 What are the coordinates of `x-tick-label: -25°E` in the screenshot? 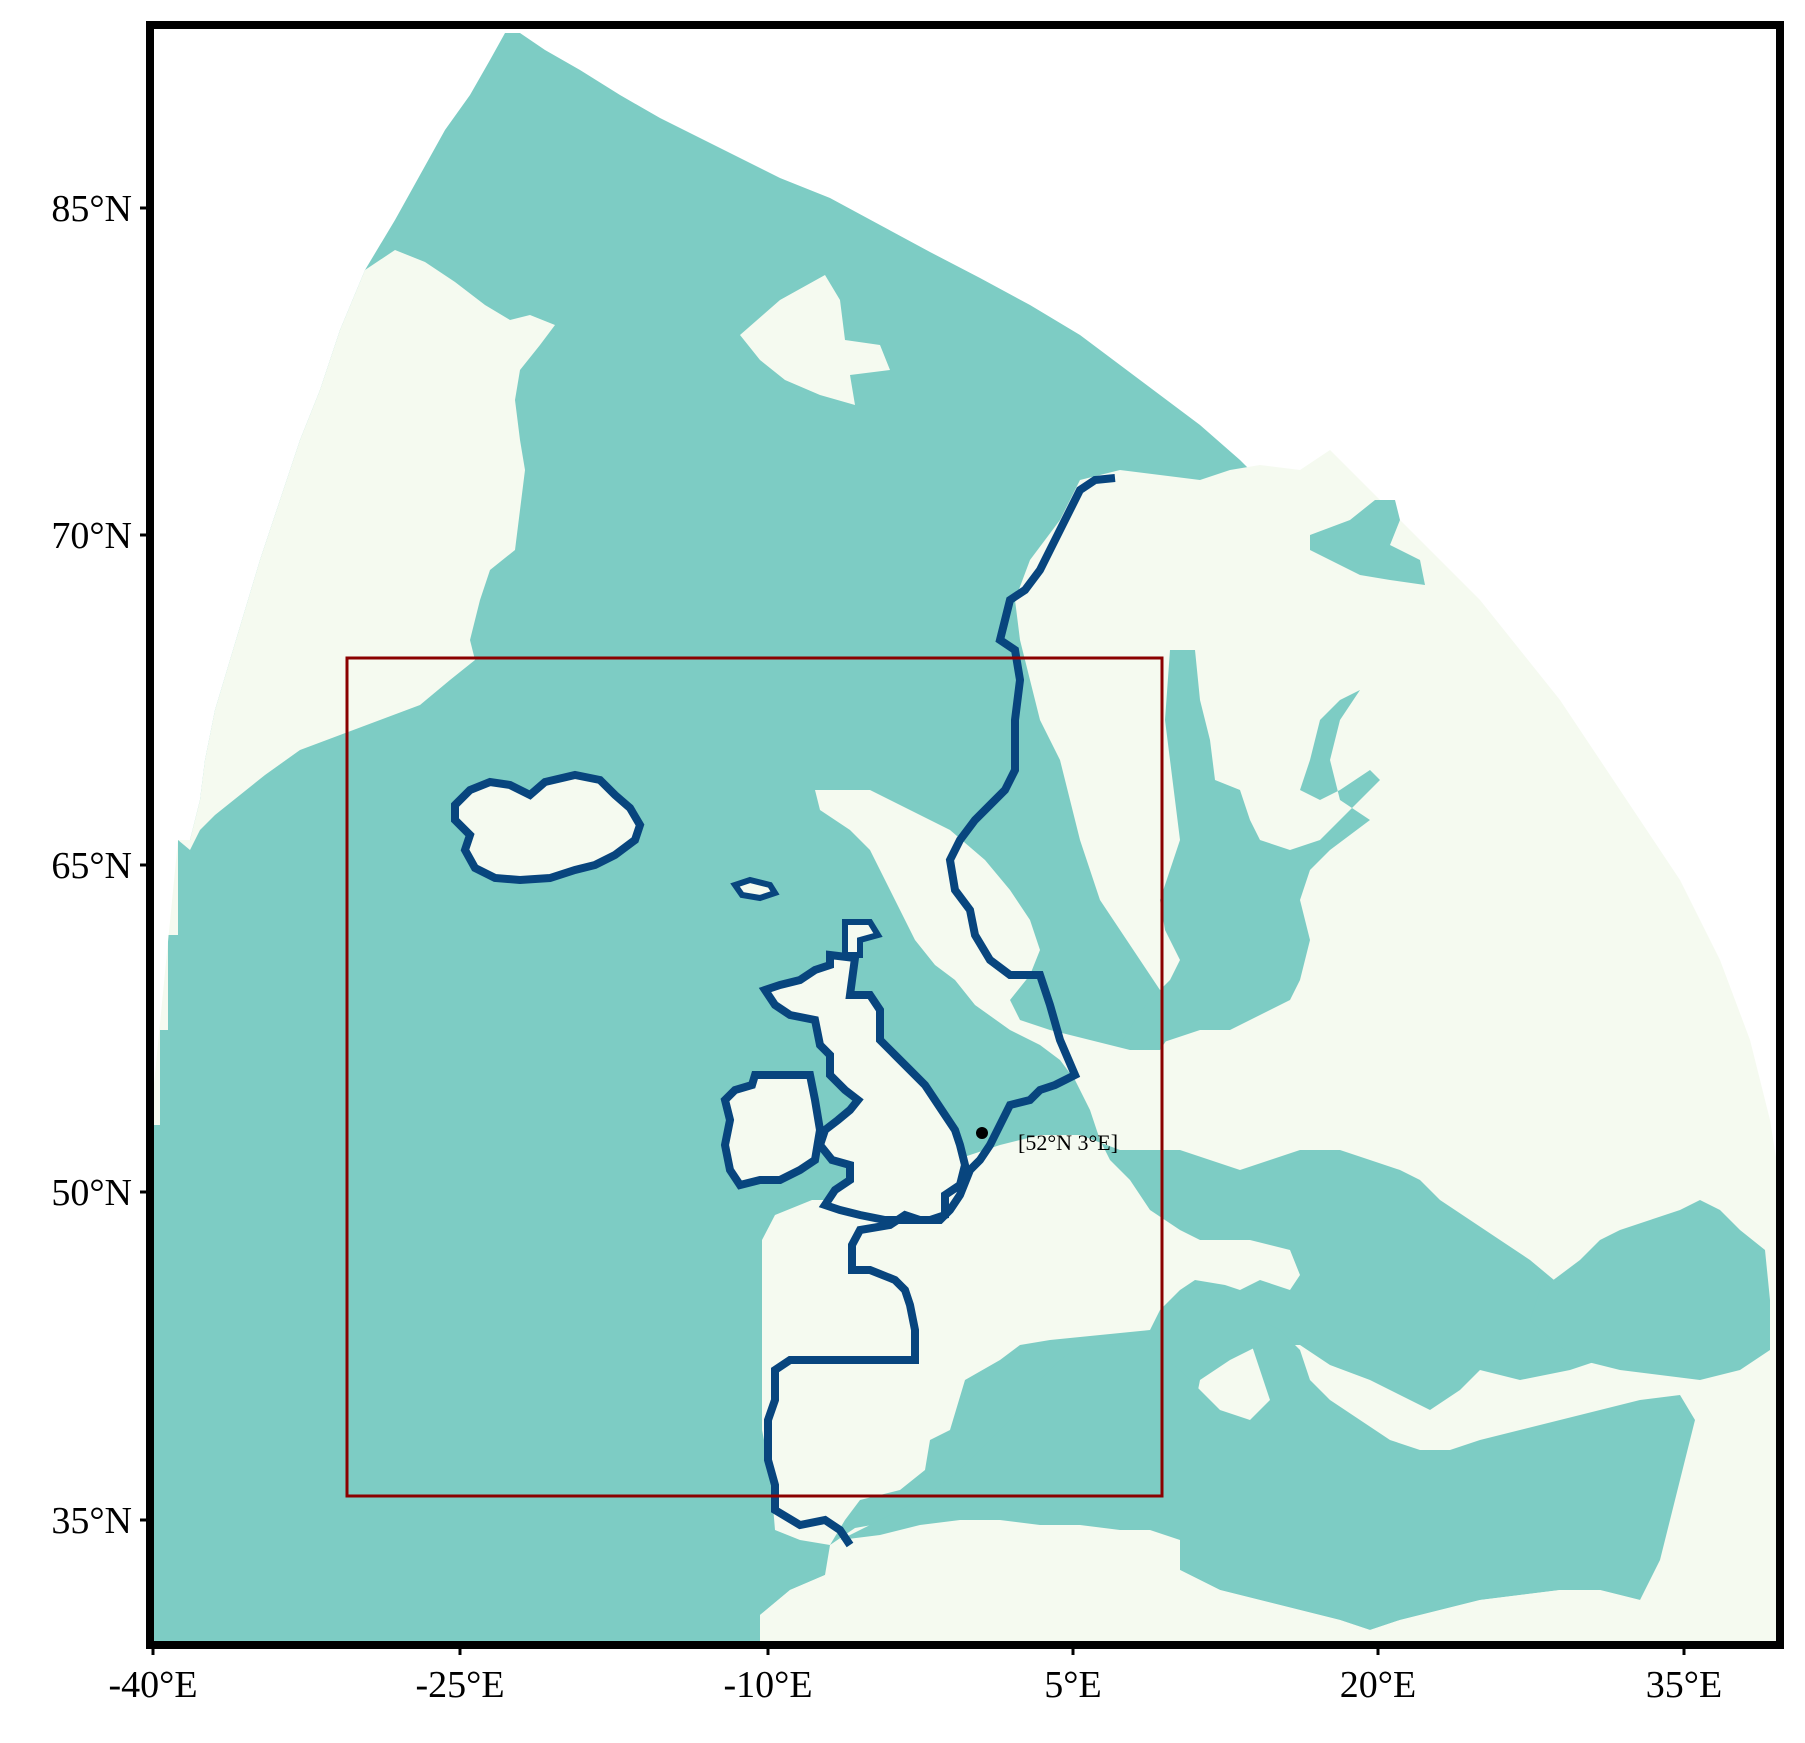 It's located at (459, 1685).